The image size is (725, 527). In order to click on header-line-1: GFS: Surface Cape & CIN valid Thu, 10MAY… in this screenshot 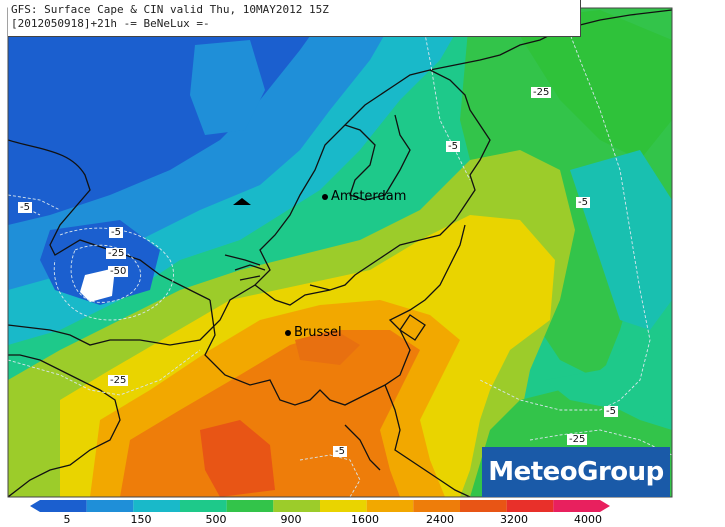, I will do `click(170, 9)`.